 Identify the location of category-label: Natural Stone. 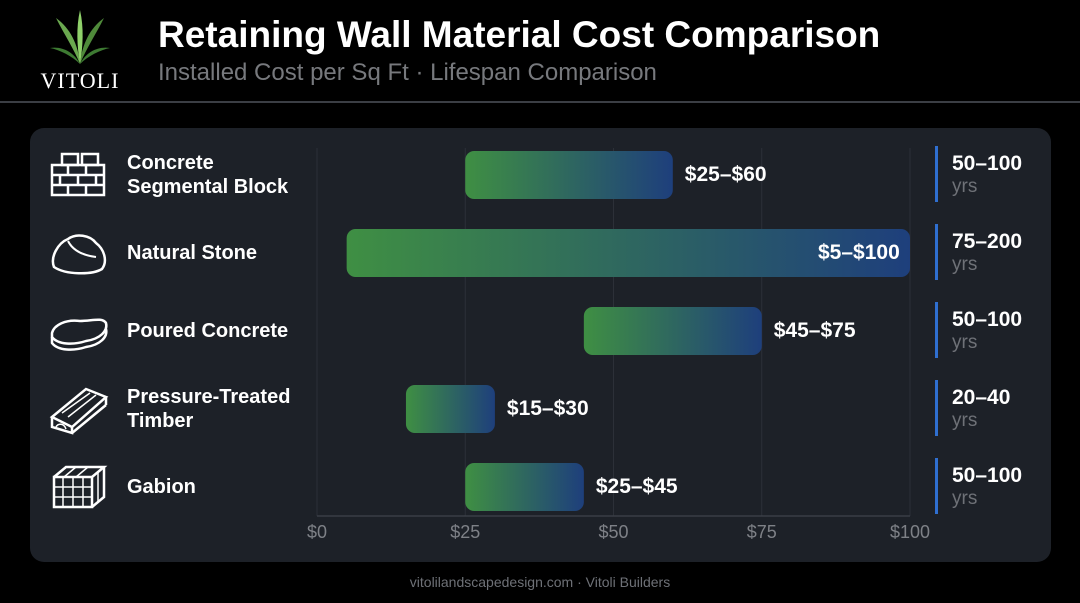
(192, 253).